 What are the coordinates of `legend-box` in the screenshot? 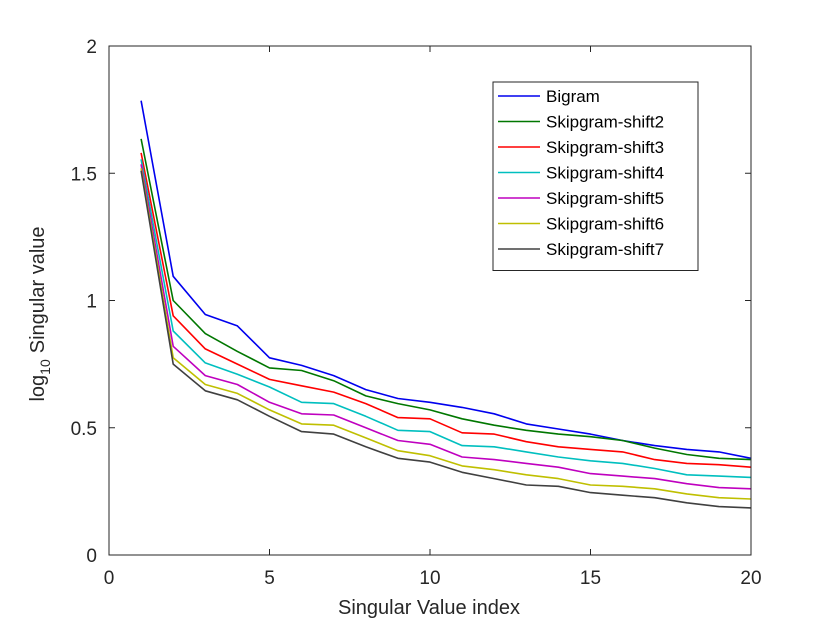 It's located at (595, 176).